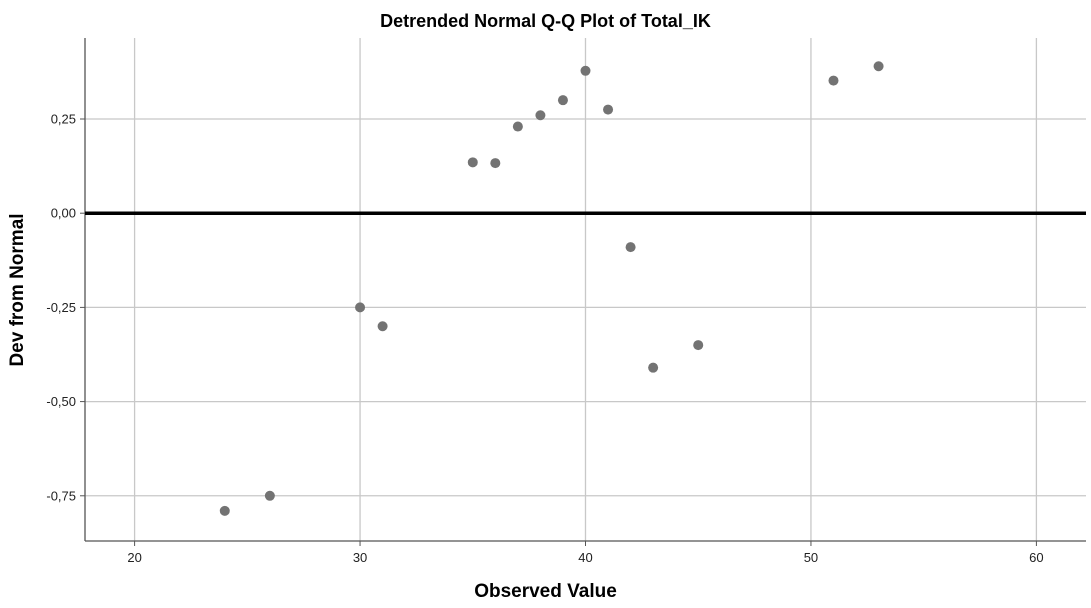 Image resolution: width=1091 pixels, height=608 pixels. I want to click on y-axis-label: Dev from Normal, so click(17, 290).